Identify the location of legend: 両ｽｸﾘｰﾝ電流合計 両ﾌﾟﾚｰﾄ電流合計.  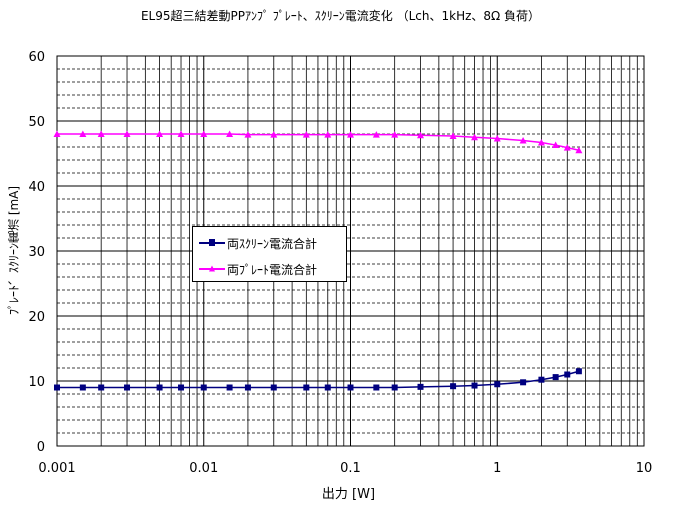
(269, 254).